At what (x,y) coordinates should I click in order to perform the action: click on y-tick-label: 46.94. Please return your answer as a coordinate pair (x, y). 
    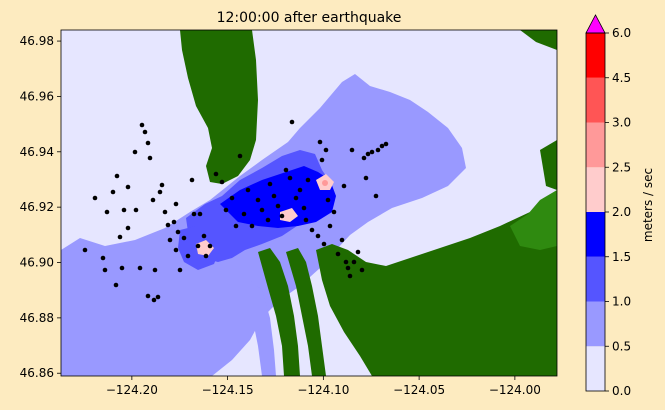
    Looking at the image, I should click on (37, 152).